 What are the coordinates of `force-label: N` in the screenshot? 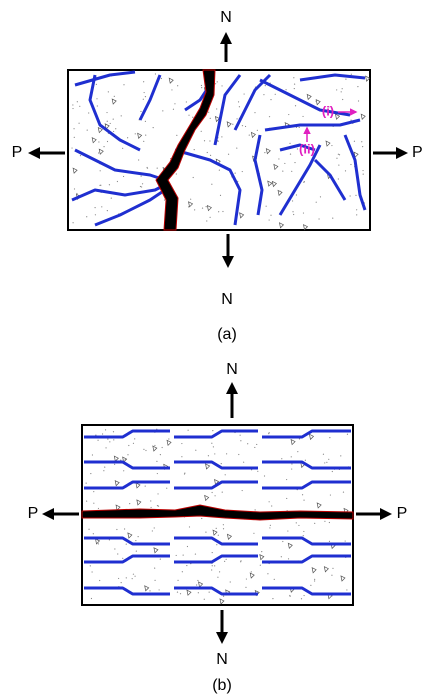 It's located at (226, 17).